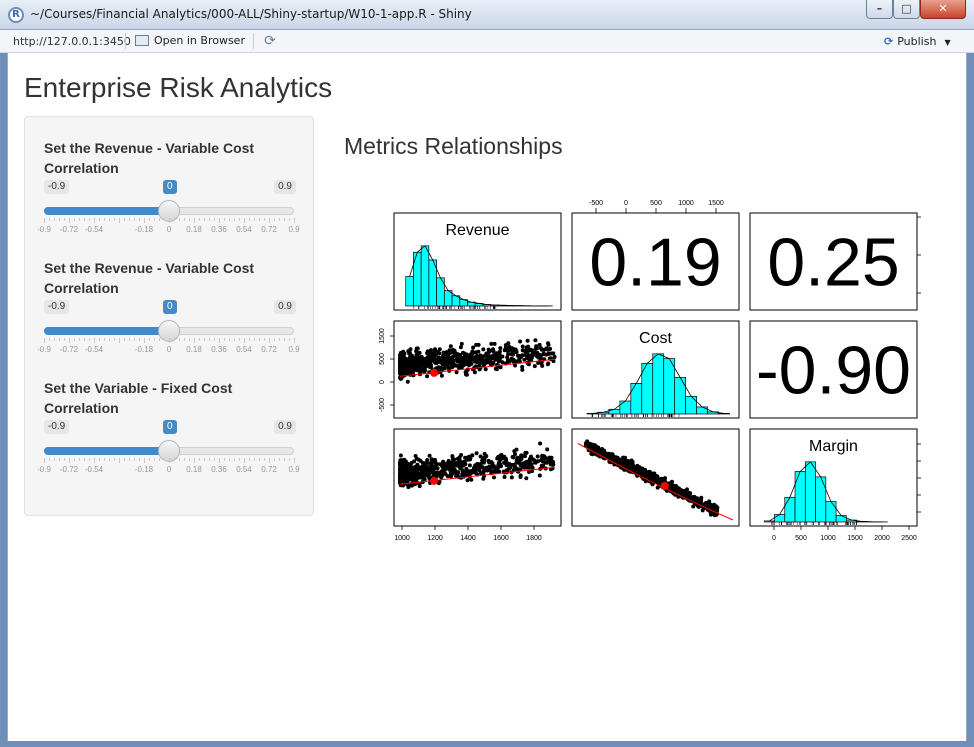  What do you see at coordinates (382, 405) in the screenshot?
I see `axis-tick-label: -500` at bounding box center [382, 405].